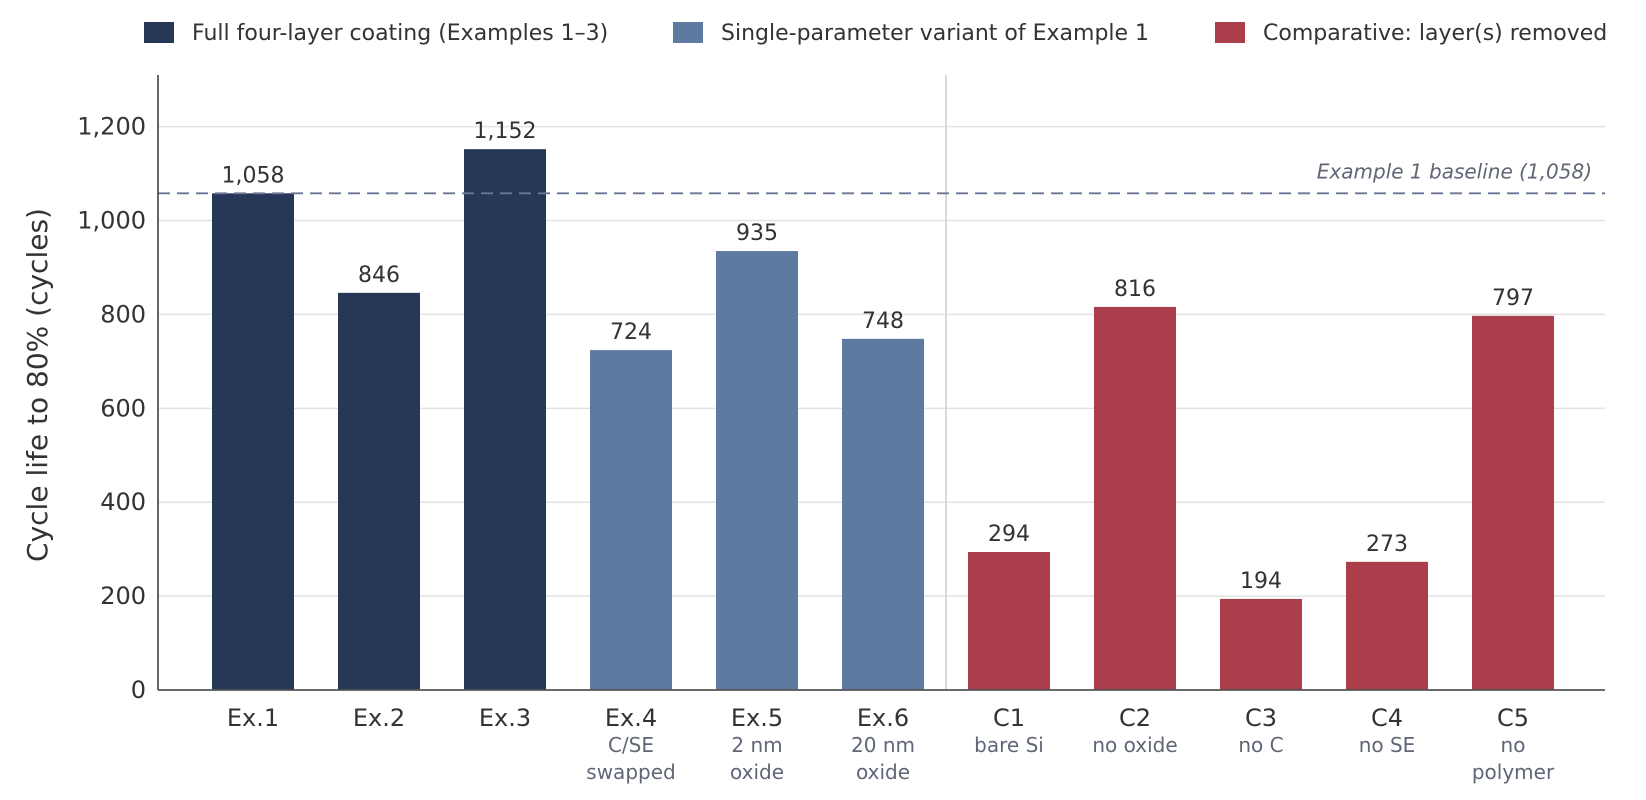 This screenshot has height=800, width=1646. Describe the element at coordinates (1513, 502) in the screenshot. I see `bar-c5` at that location.